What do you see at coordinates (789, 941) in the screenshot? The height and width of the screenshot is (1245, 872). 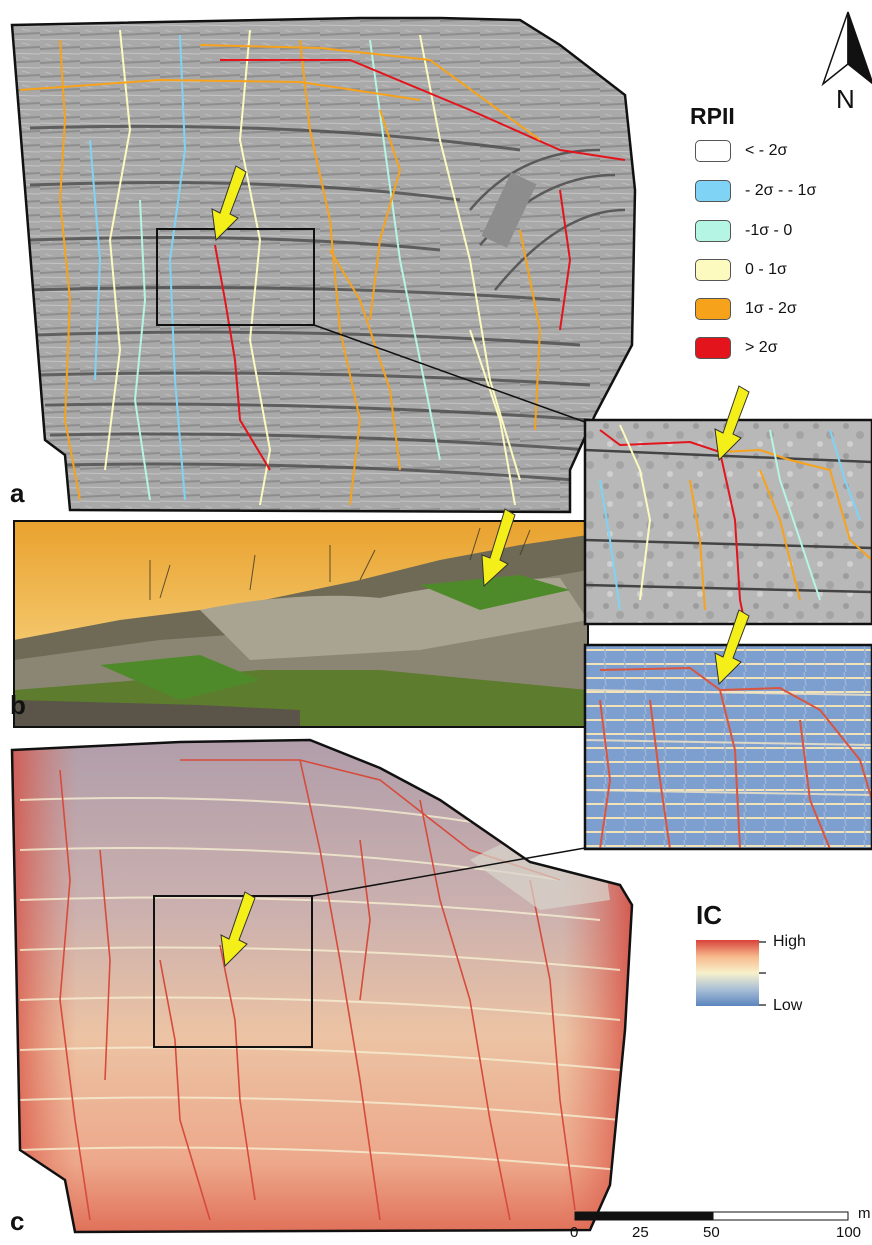 I see `ic-high-label: High` at bounding box center [789, 941].